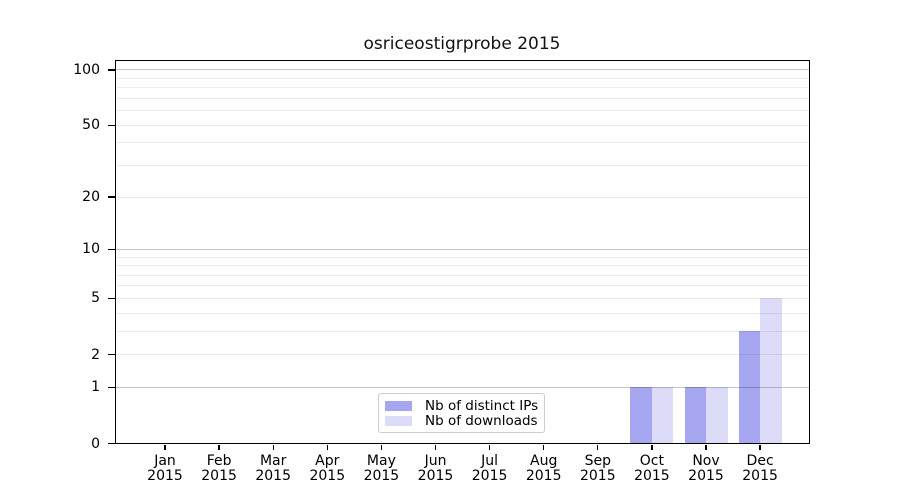 This screenshot has height=500, width=900. What do you see at coordinates (695, 415) in the screenshot?
I see `bar-distinct-ips-nov` at bounding box center [695, 415].